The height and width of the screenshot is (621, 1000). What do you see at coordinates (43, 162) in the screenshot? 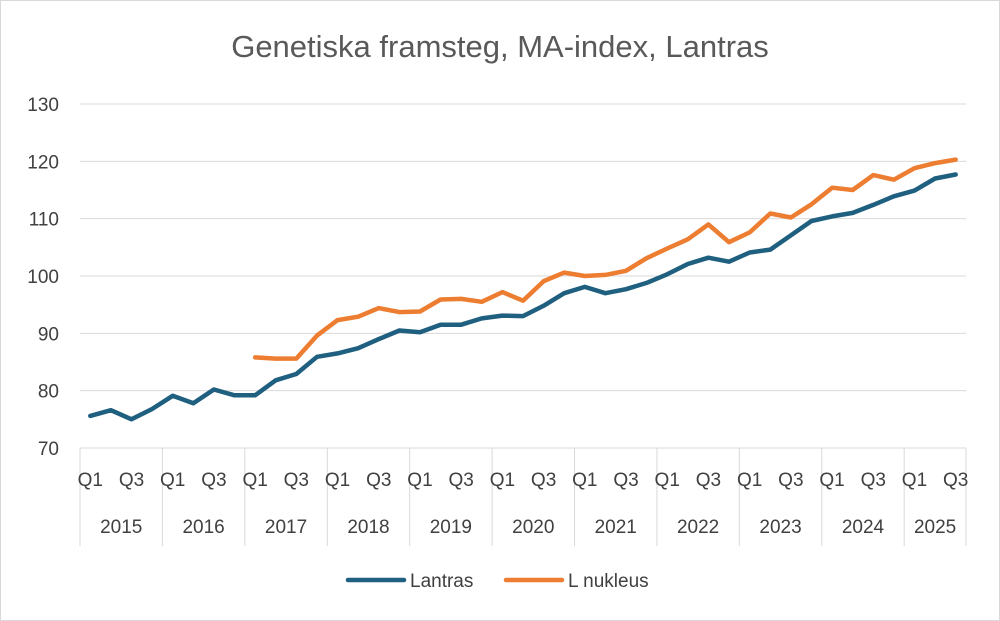
I see `y-tick-label: 120` at bounding box center [43, 162].